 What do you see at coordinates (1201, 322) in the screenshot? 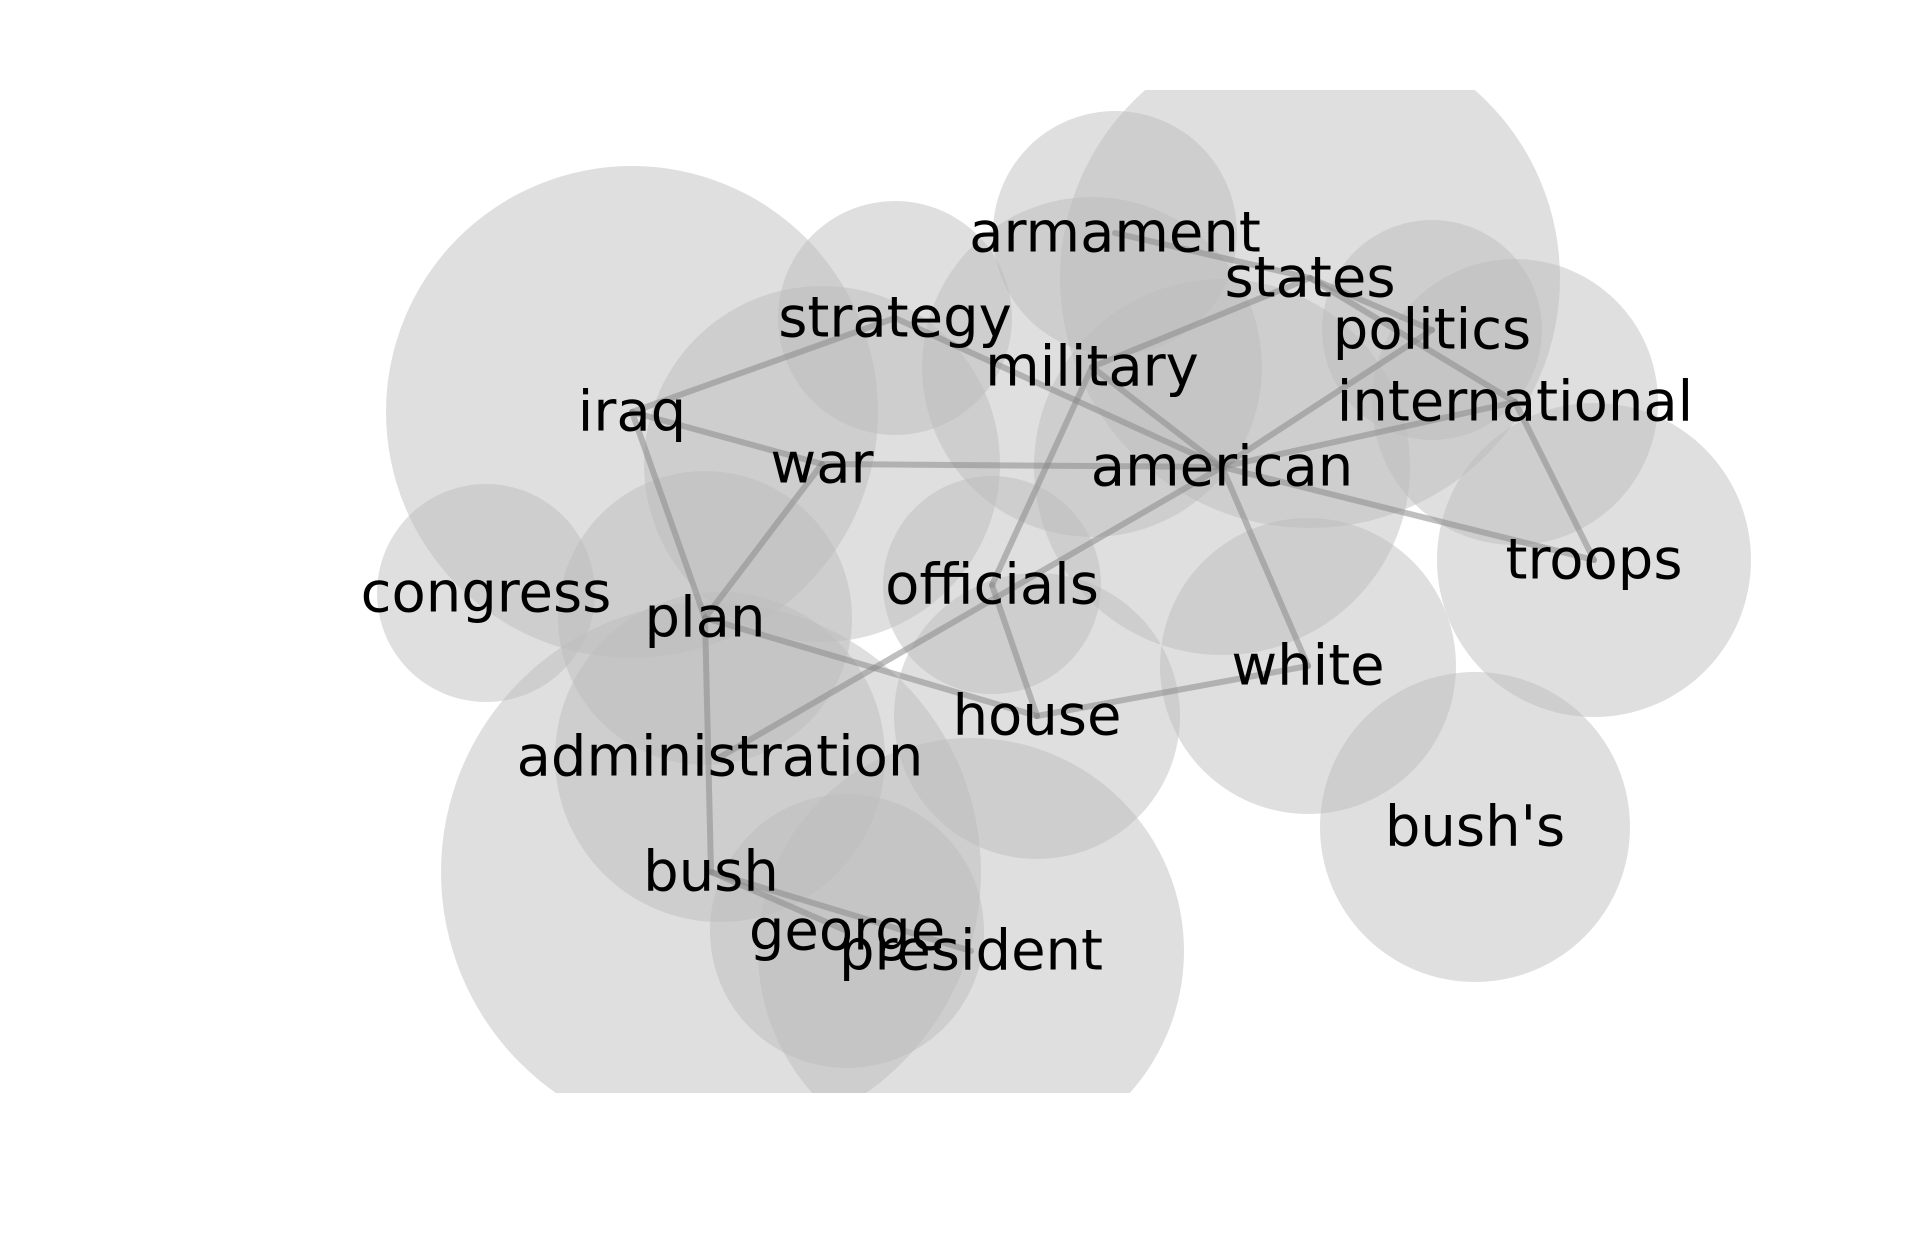
I see `edge-military-states` at bounding box center [1201, 322].